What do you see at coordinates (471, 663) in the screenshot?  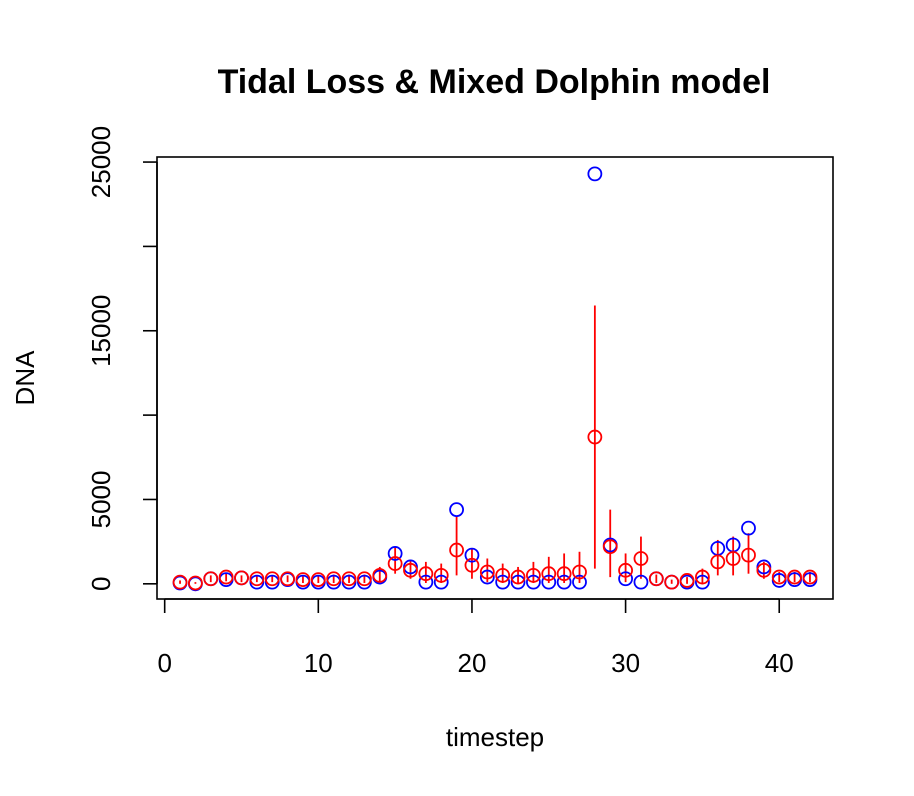 I see `x-tick-label: 20` at bounding box center [471, 663].